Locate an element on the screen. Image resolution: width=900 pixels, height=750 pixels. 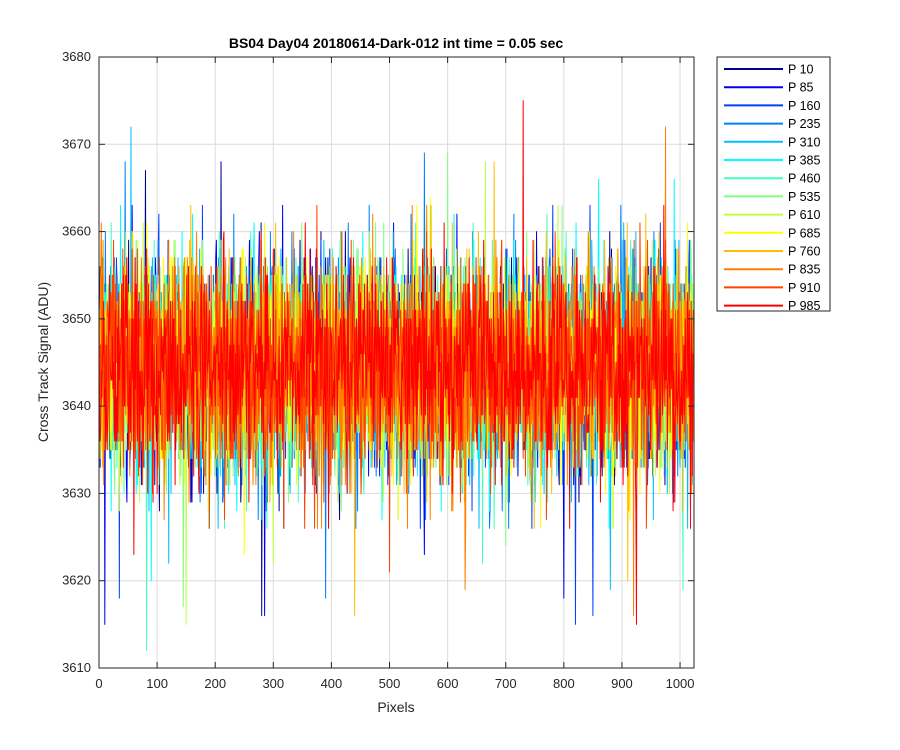
y-tick-label: 3660 is located at coordinates (76, 231).